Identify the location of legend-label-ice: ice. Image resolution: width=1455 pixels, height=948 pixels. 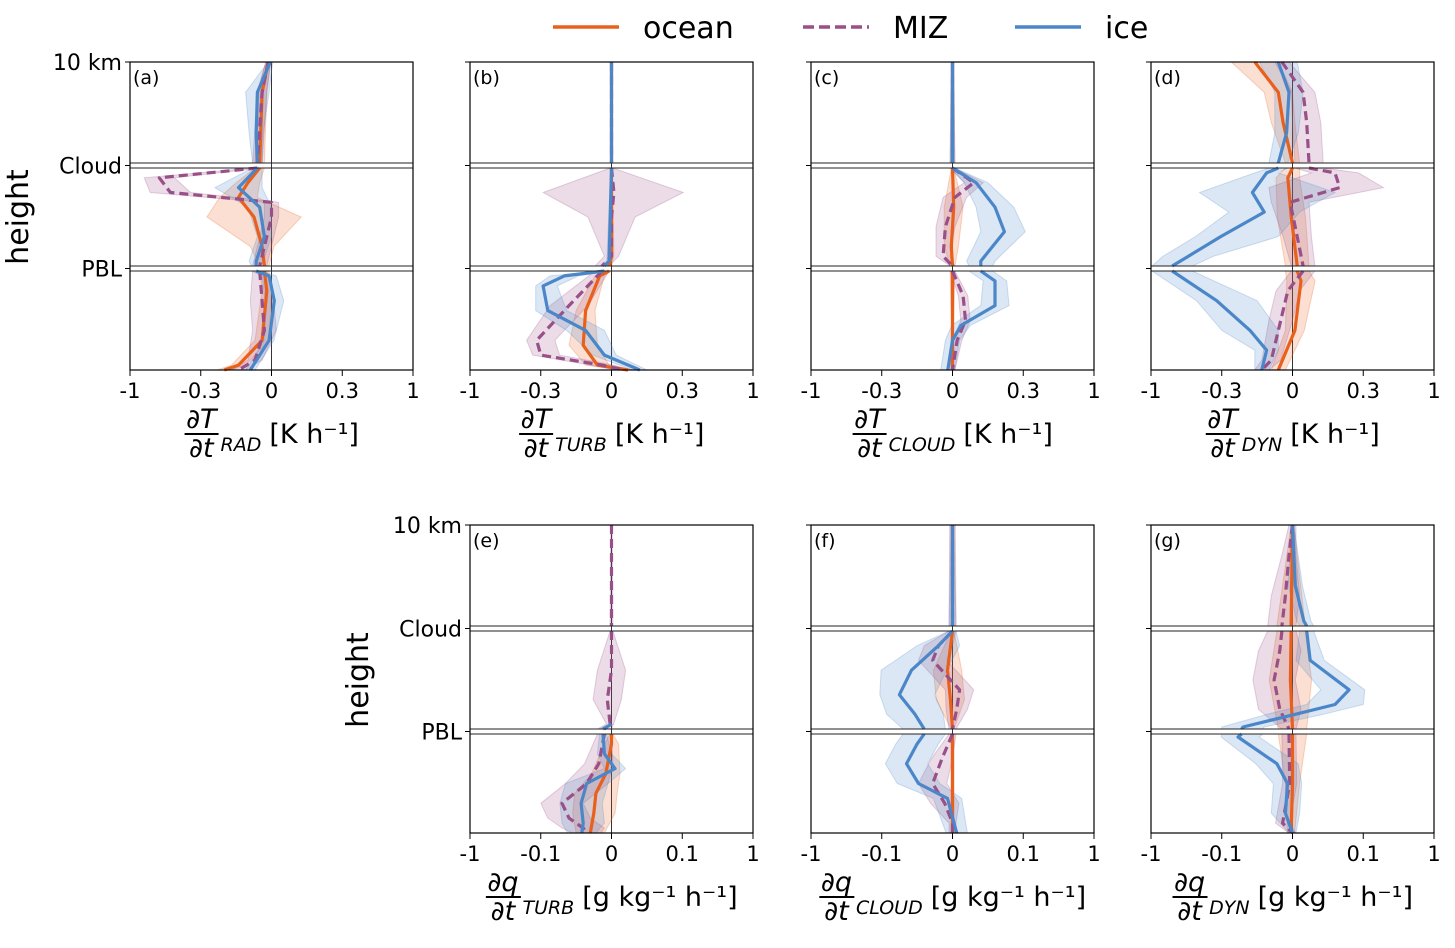
(1126, 28).